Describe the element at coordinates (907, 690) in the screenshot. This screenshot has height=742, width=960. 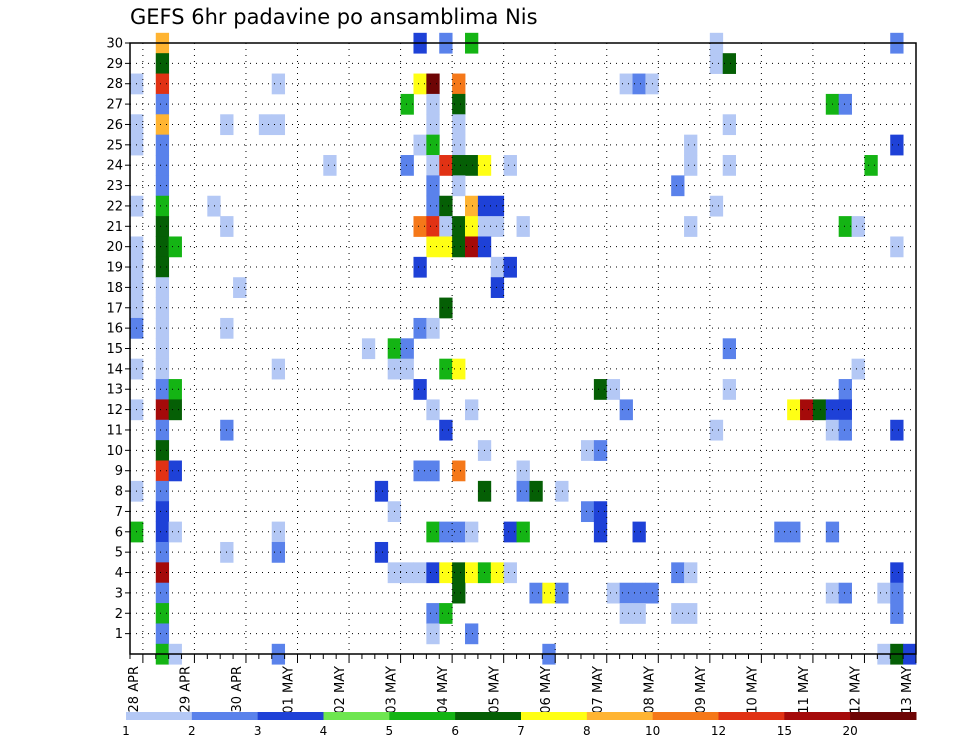
I see `x-tick-label: 13 MAY` at that location.